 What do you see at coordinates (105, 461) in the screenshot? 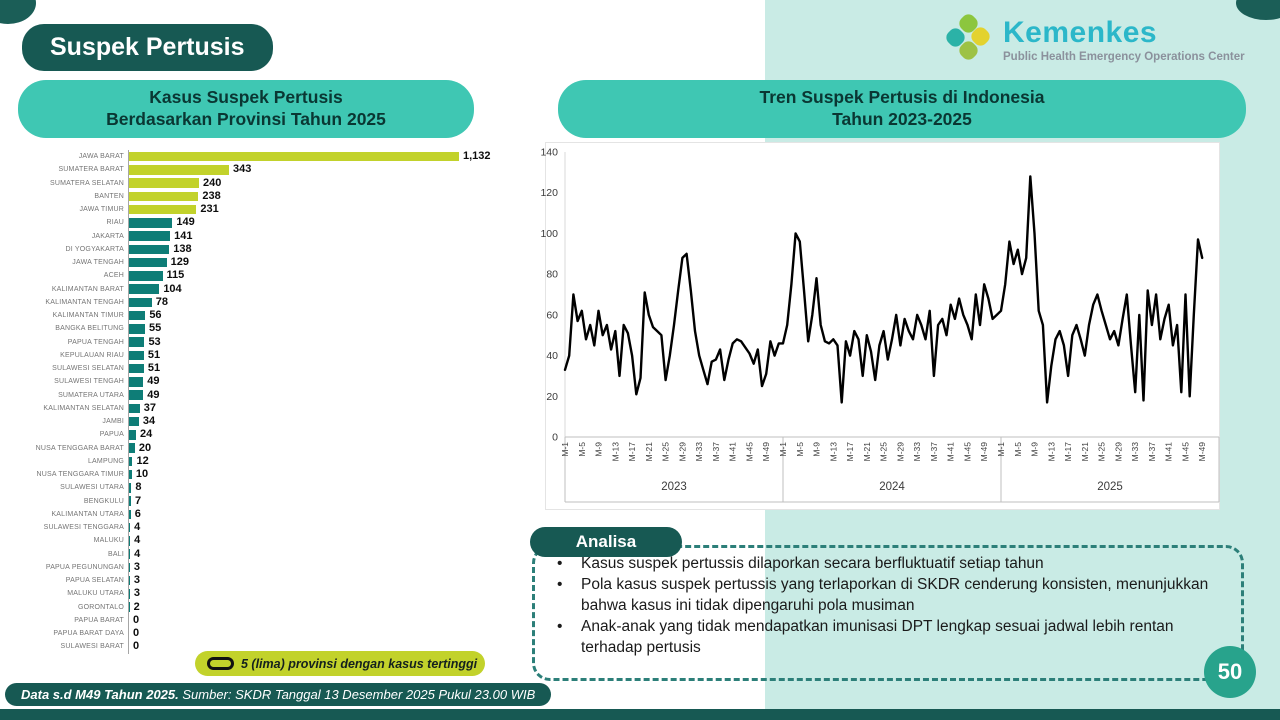
I see `province-label: LAMPUNG` at bounding box center [105, 461].